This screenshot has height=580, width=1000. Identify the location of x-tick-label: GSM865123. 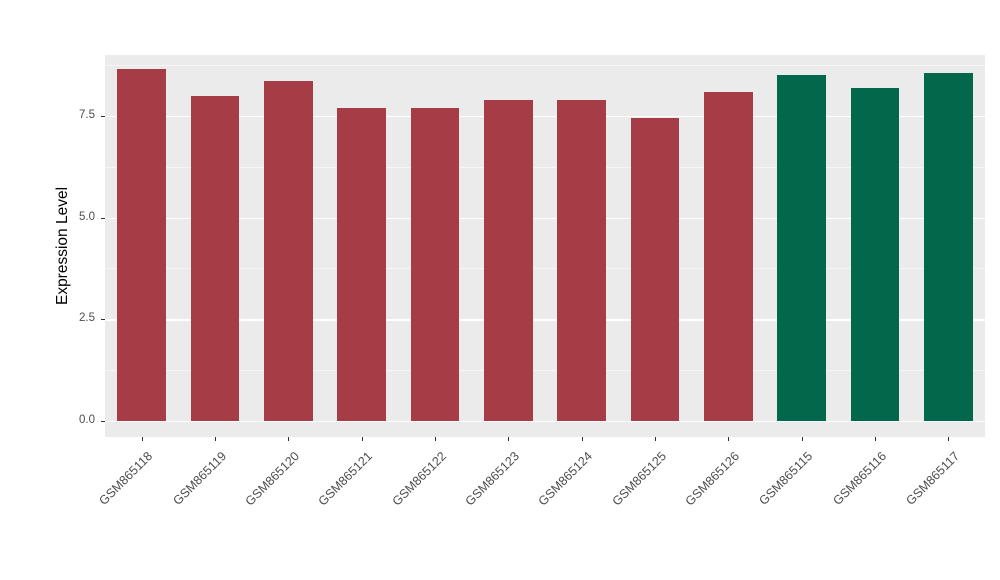
(492, 479).